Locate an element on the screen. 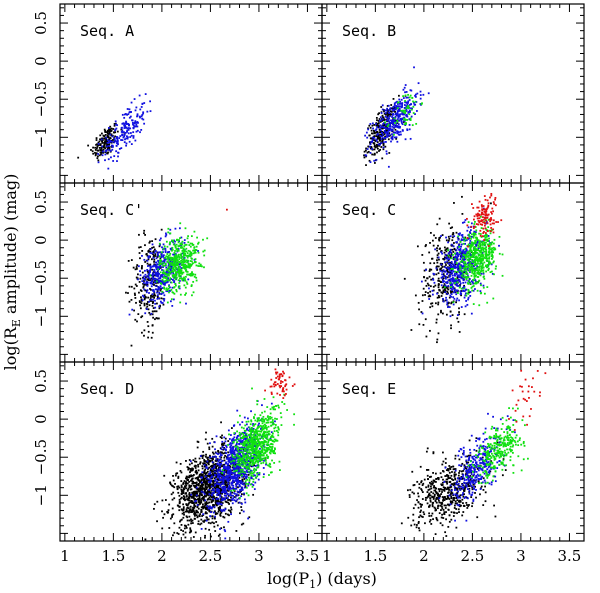 This screenshot has width=600, height=593. panel-label: Seq. C' is located at coordinates (111, 210).